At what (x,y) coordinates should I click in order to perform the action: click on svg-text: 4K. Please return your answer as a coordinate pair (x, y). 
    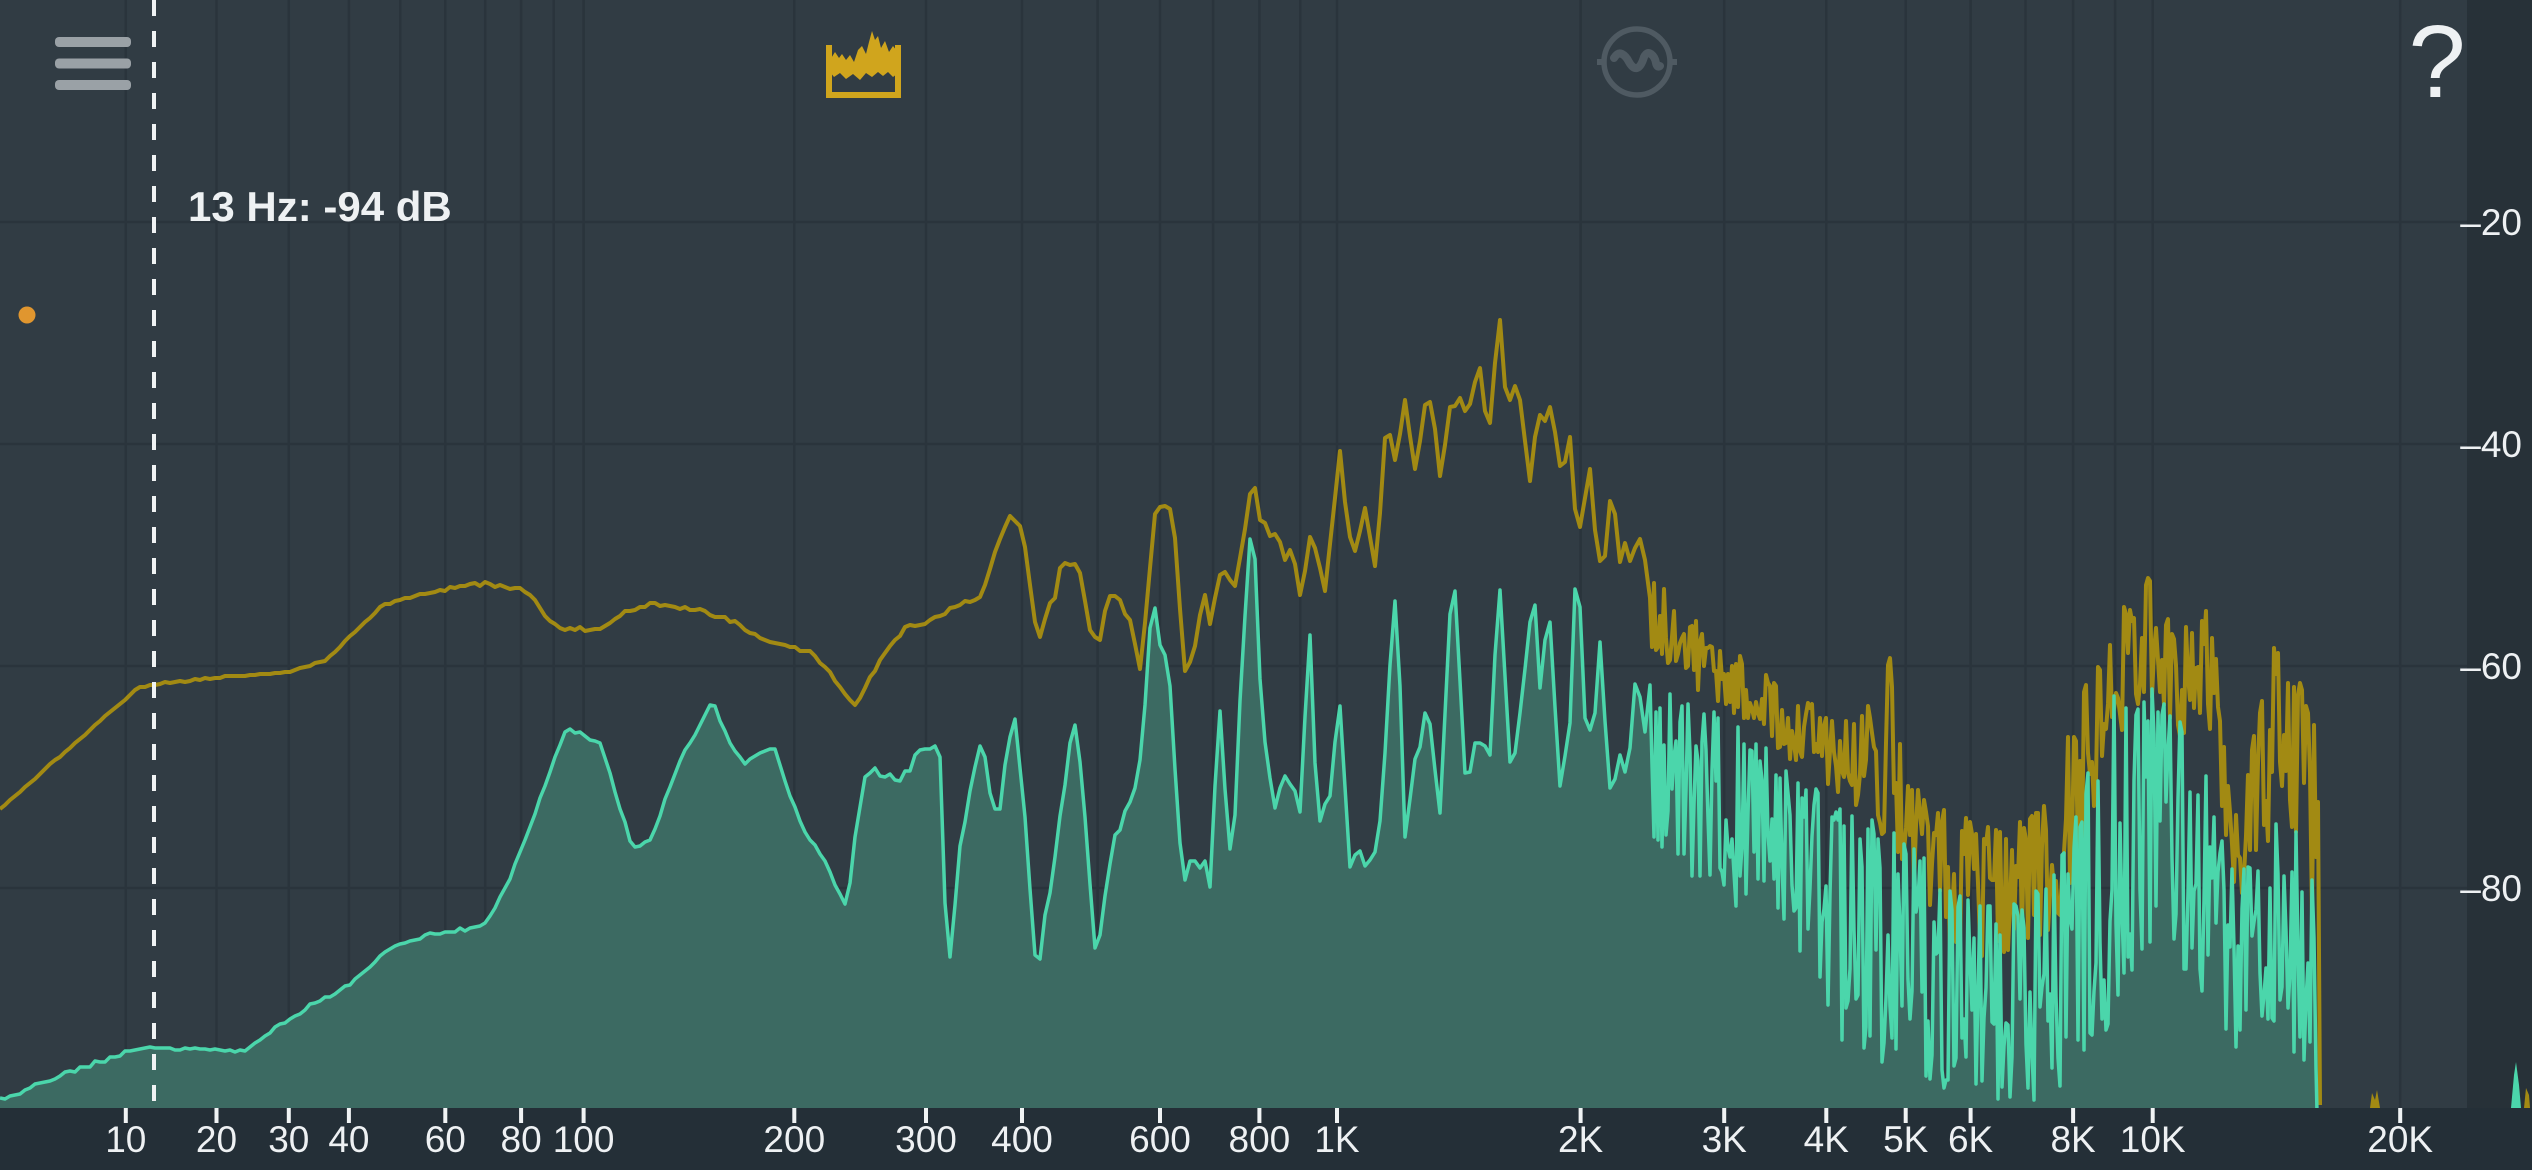
    Looking at the image, I should click on (1827, 1139).